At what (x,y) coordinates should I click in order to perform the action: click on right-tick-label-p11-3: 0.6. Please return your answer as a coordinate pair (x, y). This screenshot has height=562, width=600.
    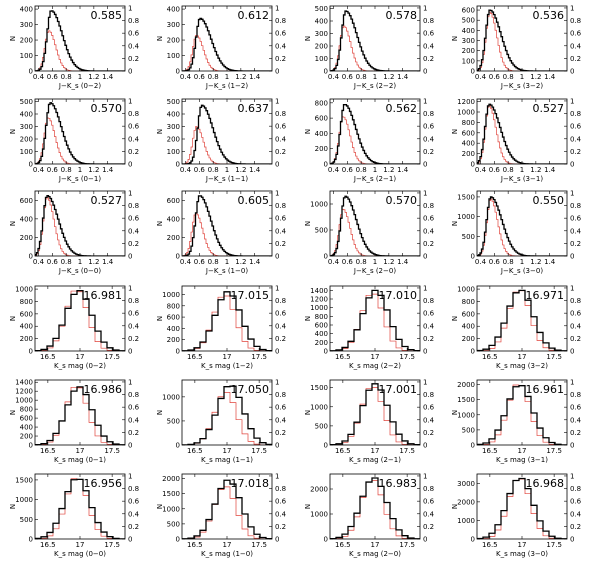
    Looking at the image, I should click on (281, 127).